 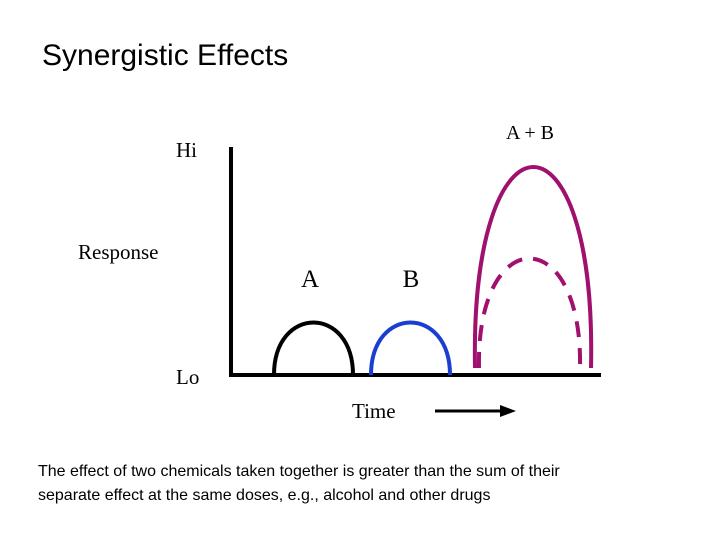 What do you see at coordinates (165, 55) in the screenshot?
I see `slide-title: Synergistic Effects` at bounding box center [165, 55].